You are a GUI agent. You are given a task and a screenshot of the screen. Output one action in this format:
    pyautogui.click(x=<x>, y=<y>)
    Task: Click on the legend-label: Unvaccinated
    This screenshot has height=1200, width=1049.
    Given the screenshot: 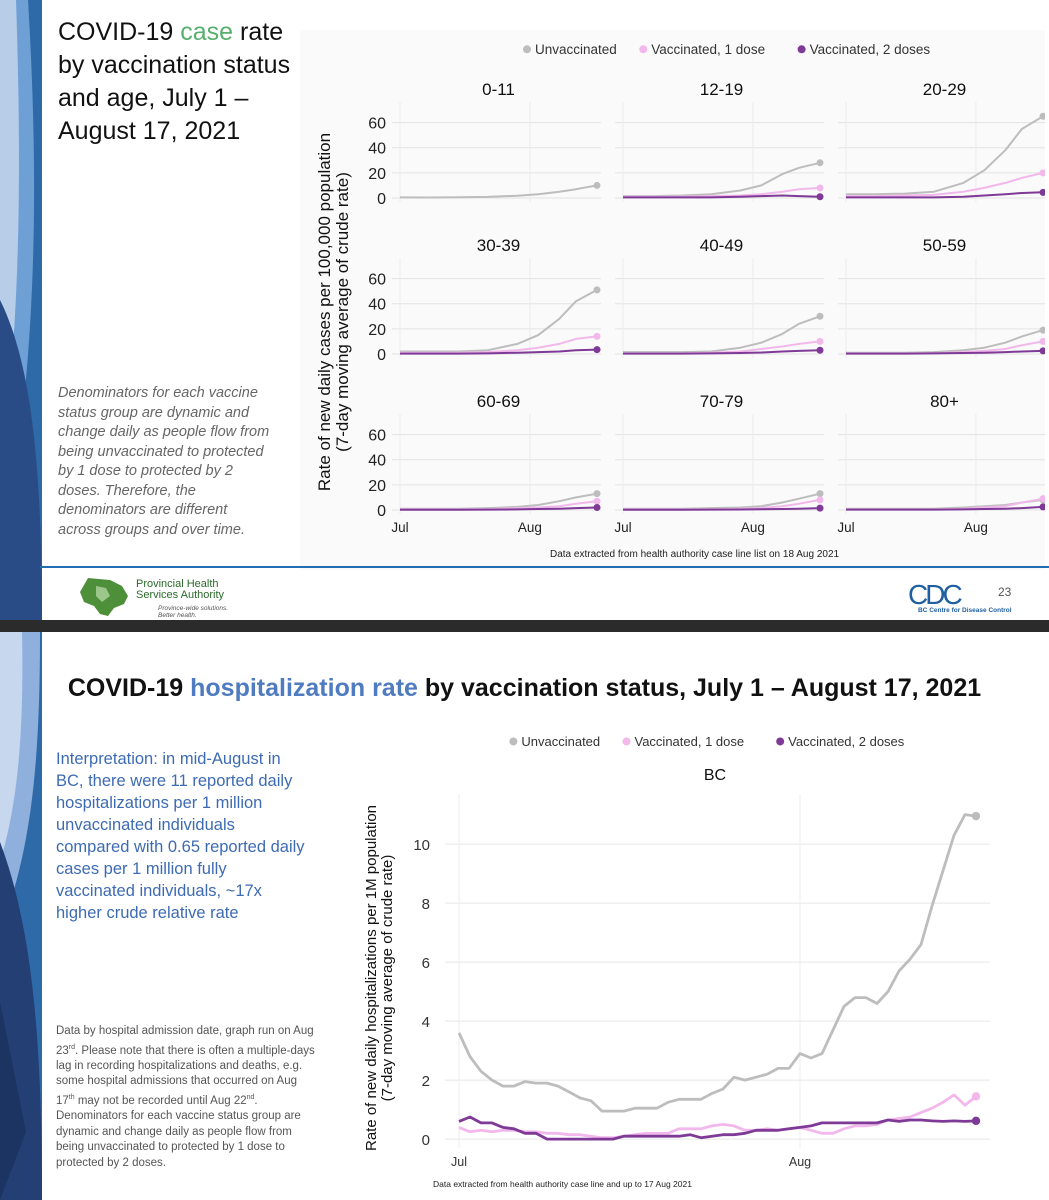 What is the action you would take?
    pyautogui.click(x=576, y=49)
    